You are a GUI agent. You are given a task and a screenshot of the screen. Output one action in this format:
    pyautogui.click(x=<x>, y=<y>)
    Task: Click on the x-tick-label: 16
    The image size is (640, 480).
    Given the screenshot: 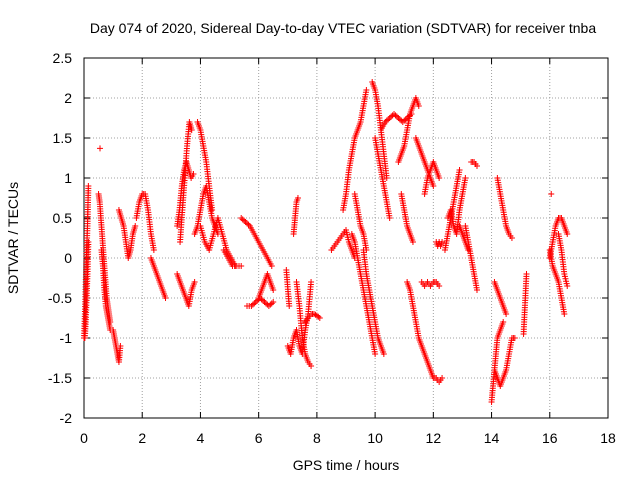 What is the action you would take?
    pyautogui.click(x=550, y=438)
    